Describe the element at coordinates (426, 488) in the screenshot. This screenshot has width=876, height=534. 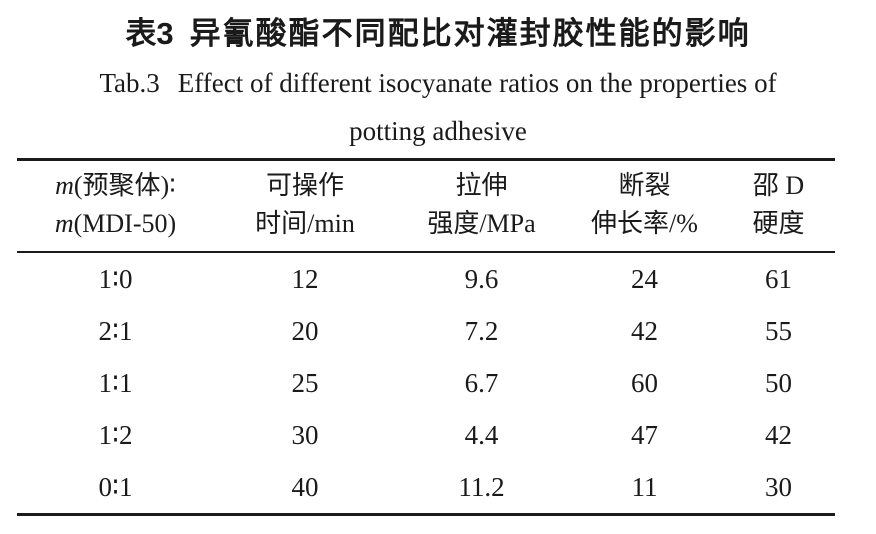
I see `table-row: 0∶1 40 11.2 11 30` at that location.